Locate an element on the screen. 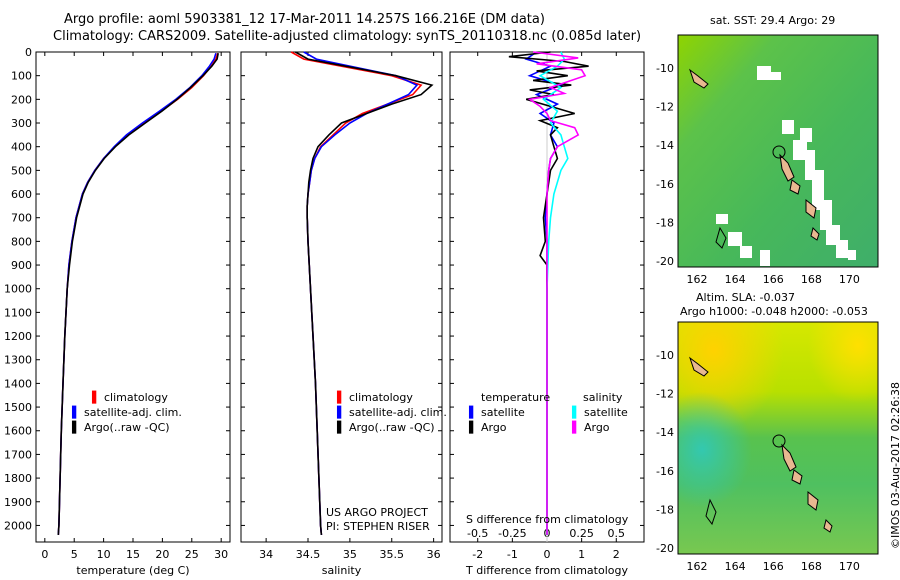  sla_map-lon-label: 170 is located at coordinates (849, 566).